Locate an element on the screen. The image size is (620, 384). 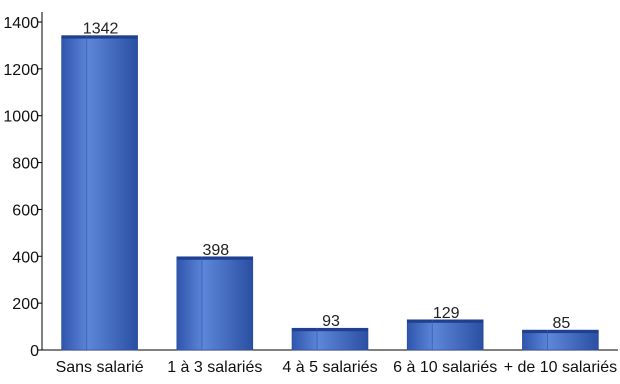
y-tick-label: 0 is located at coordinates (34, 351).